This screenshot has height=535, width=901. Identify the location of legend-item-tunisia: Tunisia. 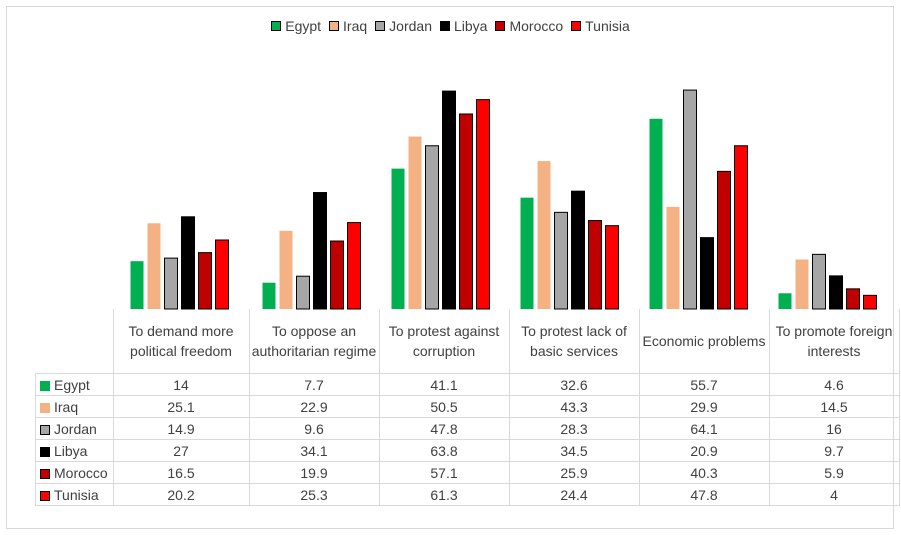
(600, 26).